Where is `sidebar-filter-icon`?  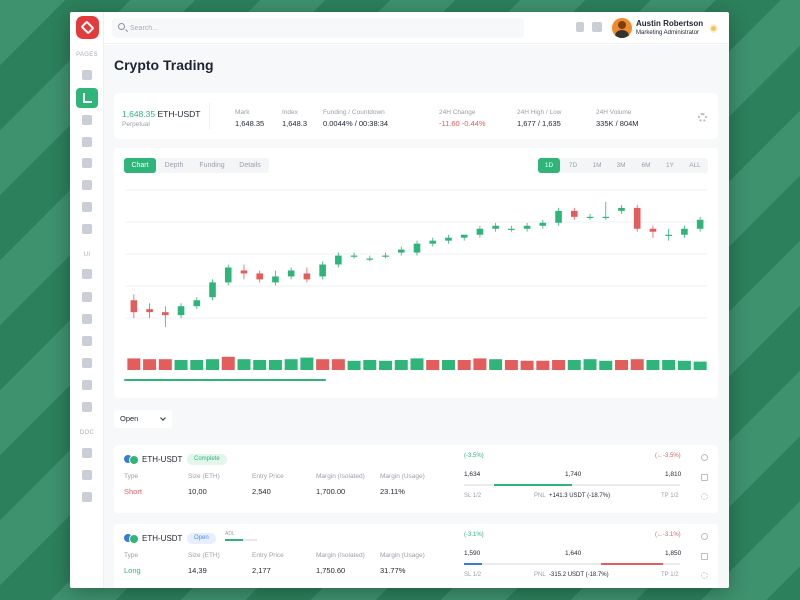
sidebar-filter-icon is located at coordinates (87, 207).